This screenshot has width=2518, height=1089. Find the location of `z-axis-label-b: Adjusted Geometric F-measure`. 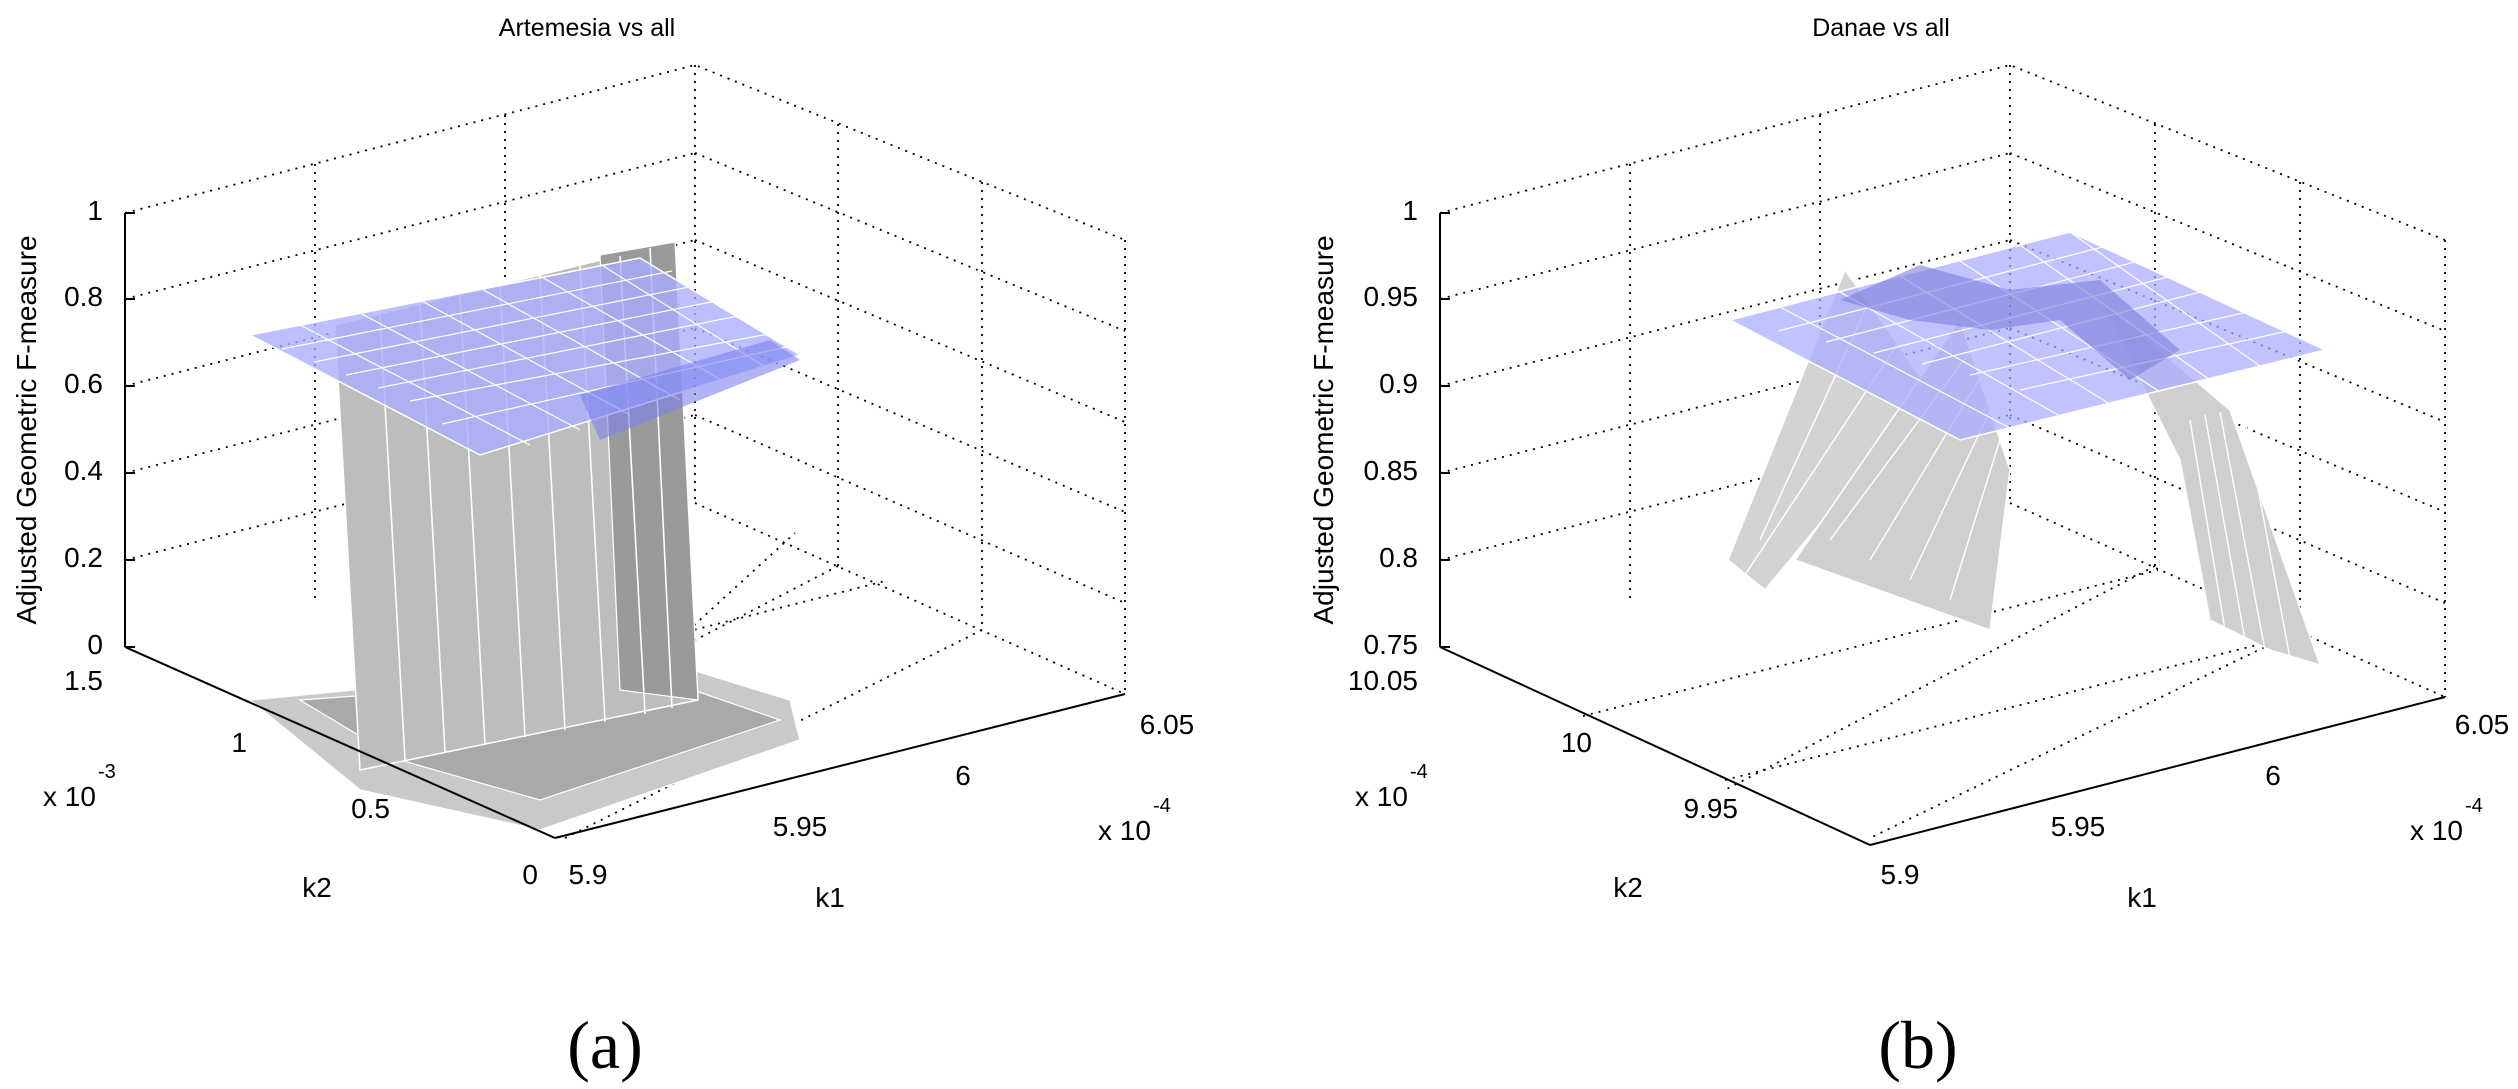

z-axis-label-b: Adjusted Geometric F-measure is located at coordinates (1323, 429).